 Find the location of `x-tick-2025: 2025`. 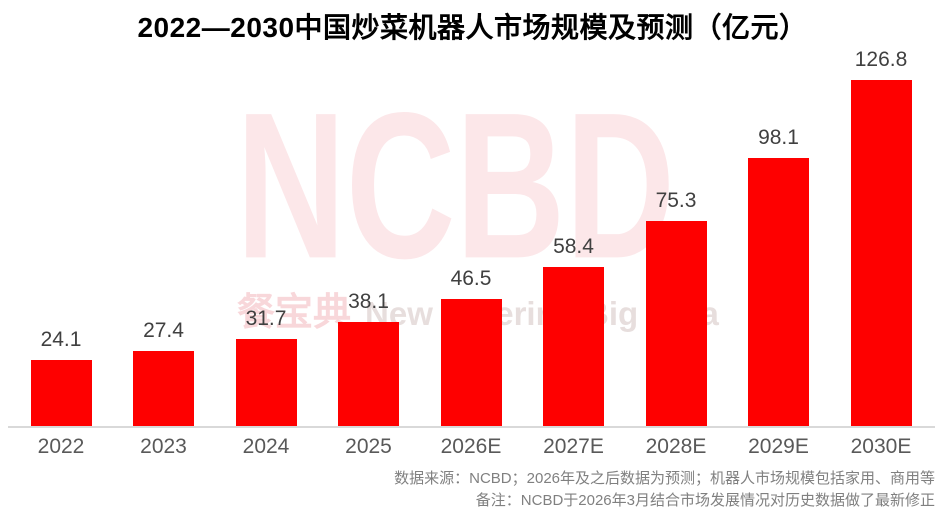

x-tick-2025: 2025 is located at coordinates (368, 446).